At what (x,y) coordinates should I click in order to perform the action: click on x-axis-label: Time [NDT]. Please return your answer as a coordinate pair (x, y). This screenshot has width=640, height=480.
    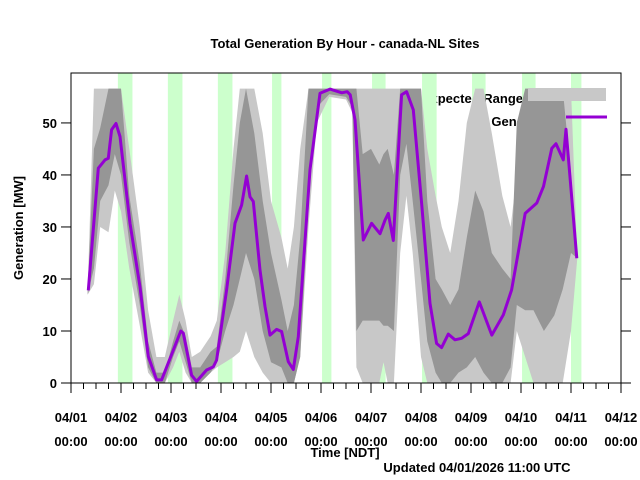
    Looking at the image, I should click on (344, 452).